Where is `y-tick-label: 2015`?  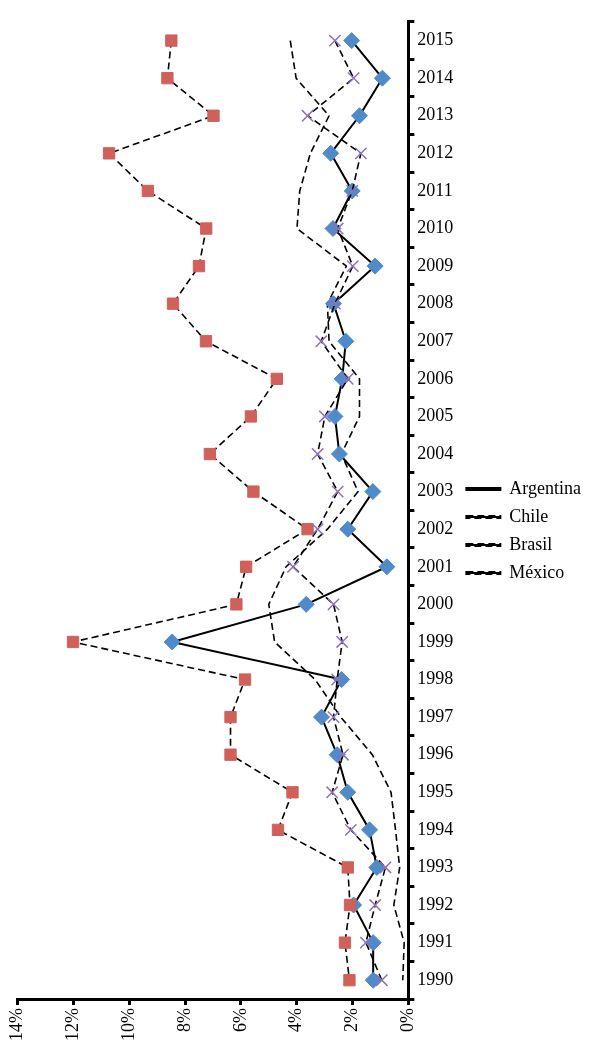
y-tick-label: 2015 is located at coordinates (435, 39).